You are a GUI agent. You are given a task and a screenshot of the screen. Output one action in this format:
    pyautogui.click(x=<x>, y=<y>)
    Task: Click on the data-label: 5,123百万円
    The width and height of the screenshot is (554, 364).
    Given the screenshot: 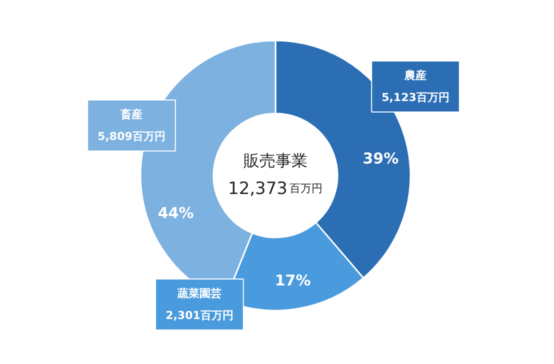 What is the action you would take?
    pyautogui.click(x=416, y=97)
    